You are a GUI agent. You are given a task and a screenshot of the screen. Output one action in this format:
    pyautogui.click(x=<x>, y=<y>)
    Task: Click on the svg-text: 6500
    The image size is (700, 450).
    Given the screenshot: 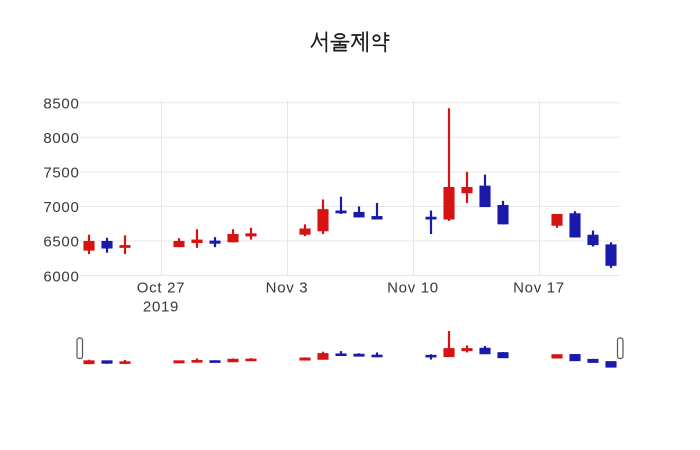 What is the action you would take?
    pyautogui.click(x=61, y=242)
    